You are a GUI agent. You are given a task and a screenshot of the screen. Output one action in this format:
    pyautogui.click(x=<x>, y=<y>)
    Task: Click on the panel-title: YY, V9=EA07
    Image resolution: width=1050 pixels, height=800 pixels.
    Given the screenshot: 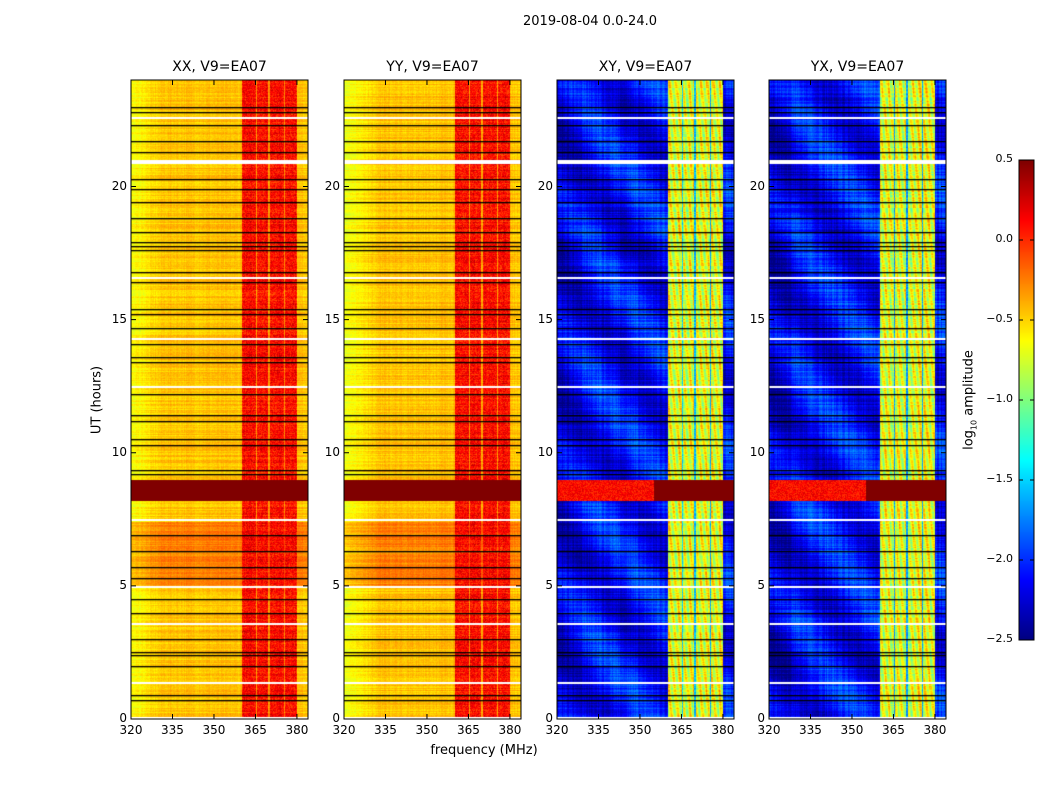 What is the action you would take?
    pyautogui.click(x=432, y=67)
    